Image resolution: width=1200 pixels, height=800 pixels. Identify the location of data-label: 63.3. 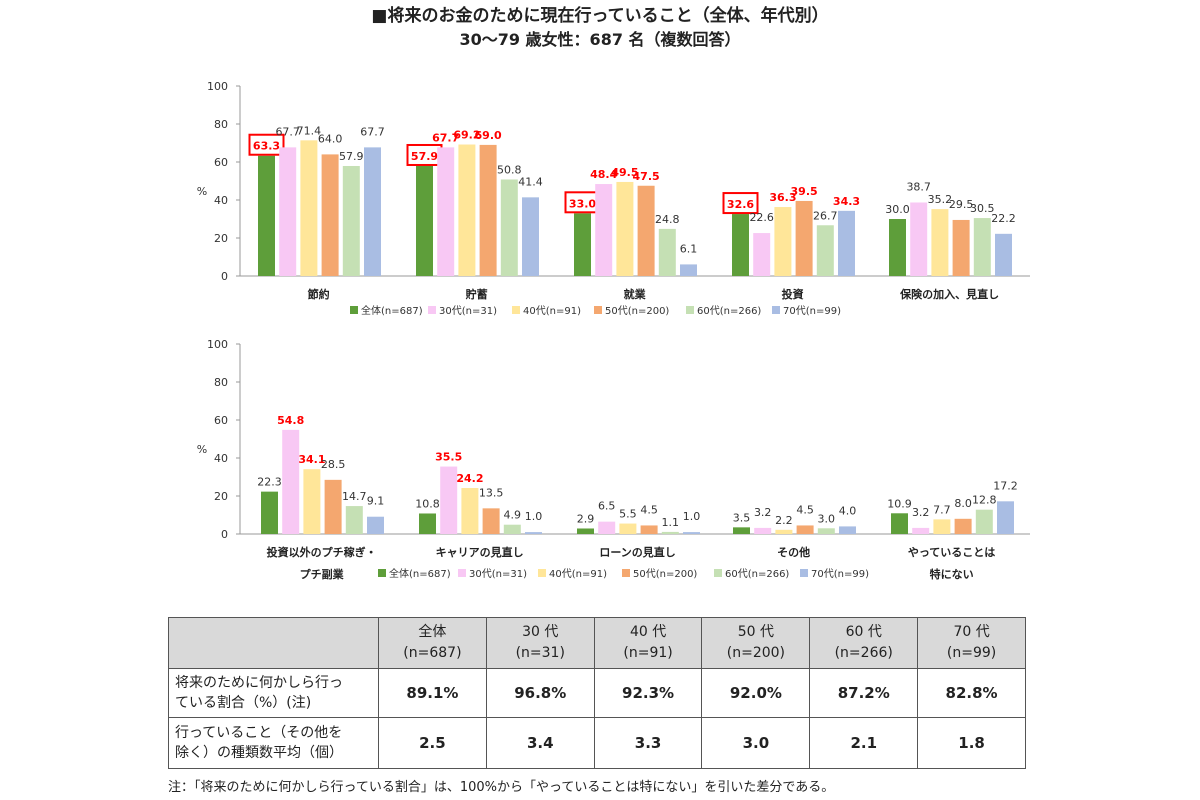
(266, 146).